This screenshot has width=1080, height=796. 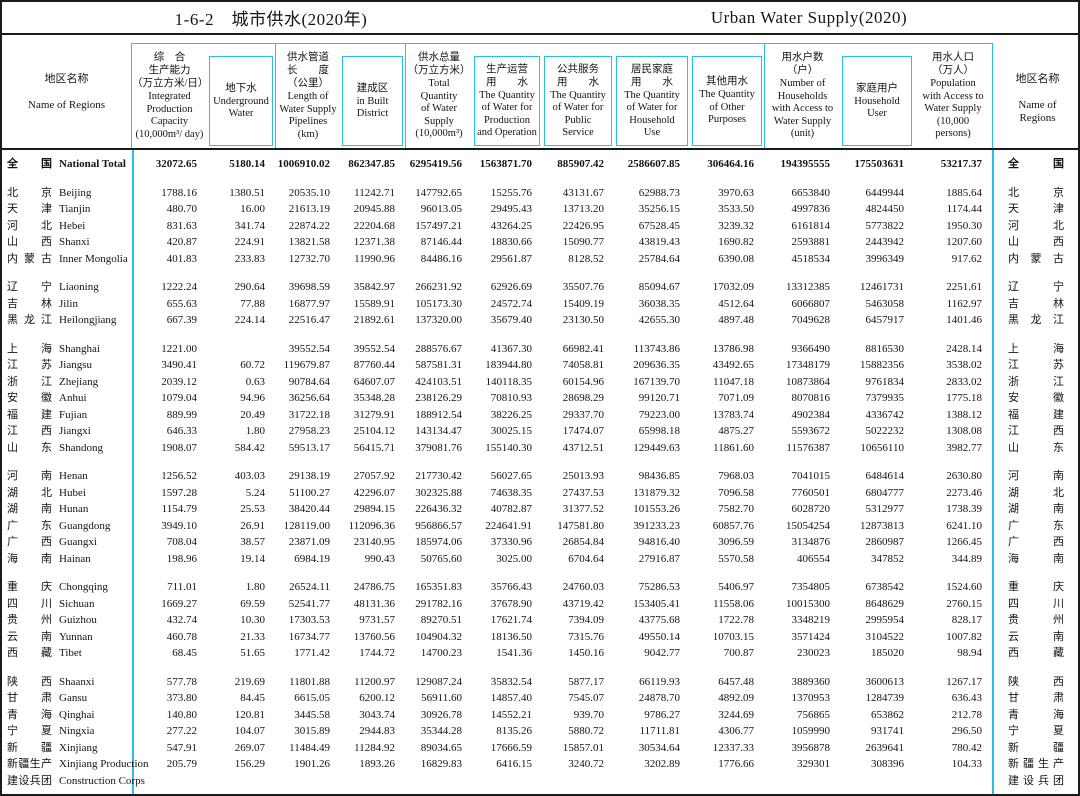 What do you see at coordinates (29, 764) in the screenshot?
I see `region-name-cn: 新疆生产` at bounding box center [29, 764].